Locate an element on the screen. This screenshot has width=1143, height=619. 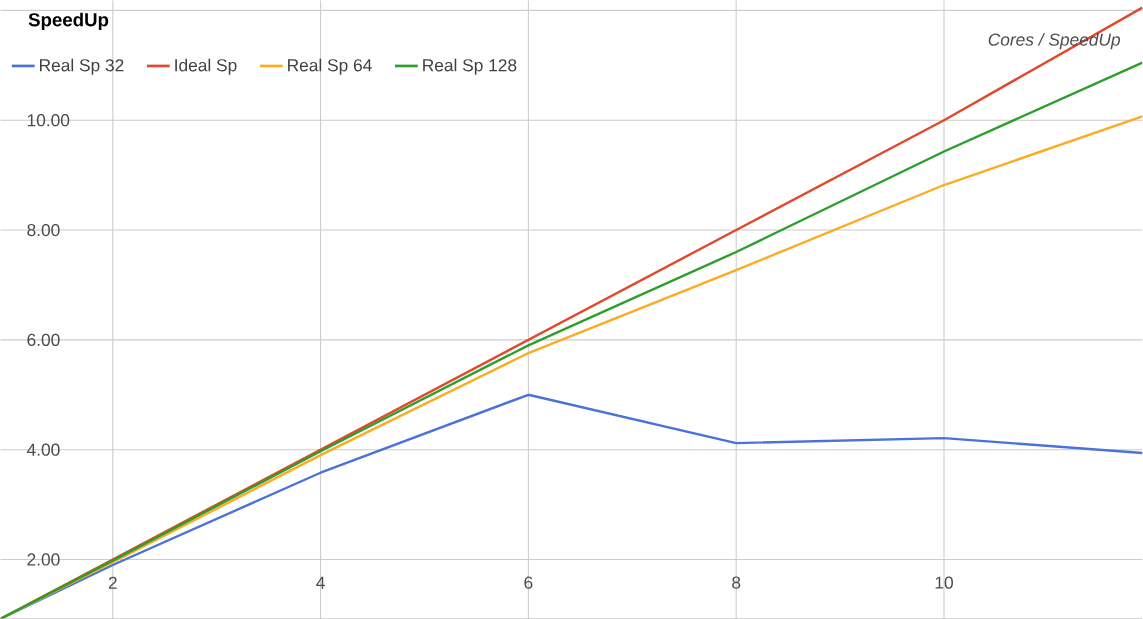
y-tick-label: 4.00 is located at coordinates (43, 449).